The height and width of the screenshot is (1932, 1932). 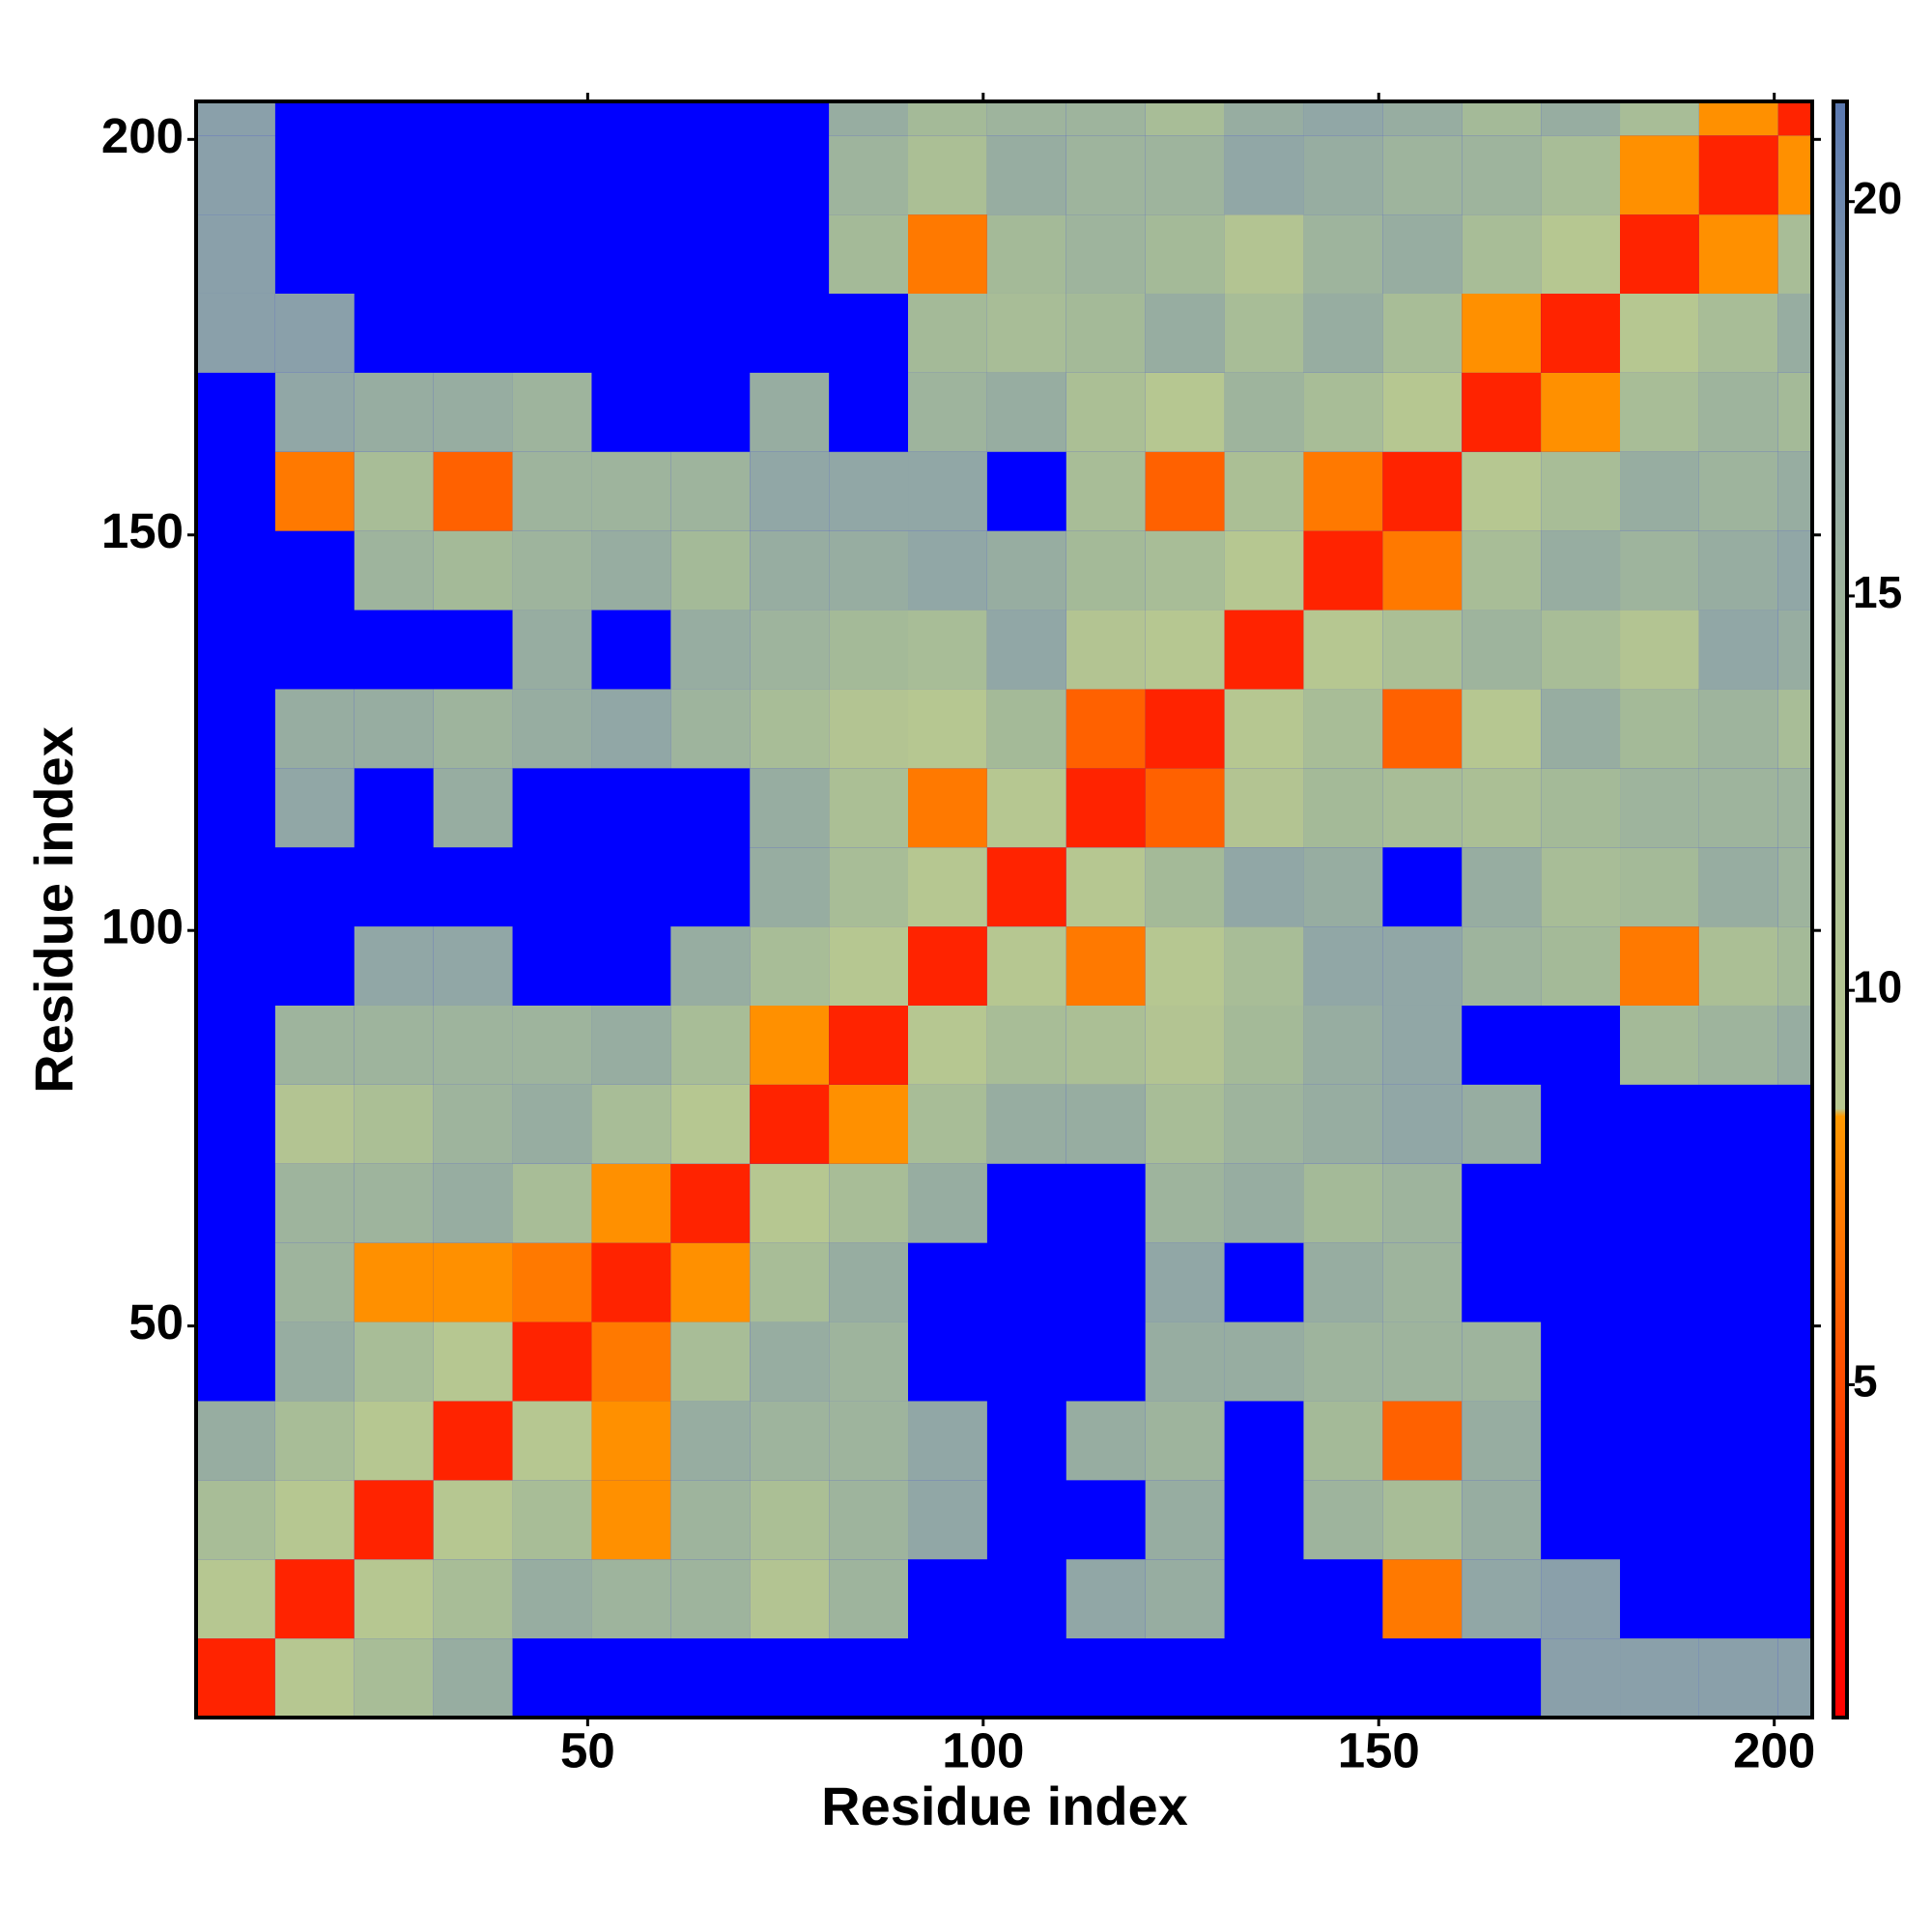 I want to click on colorbar-tick-label: 5, so click(x=1865, y=1381).